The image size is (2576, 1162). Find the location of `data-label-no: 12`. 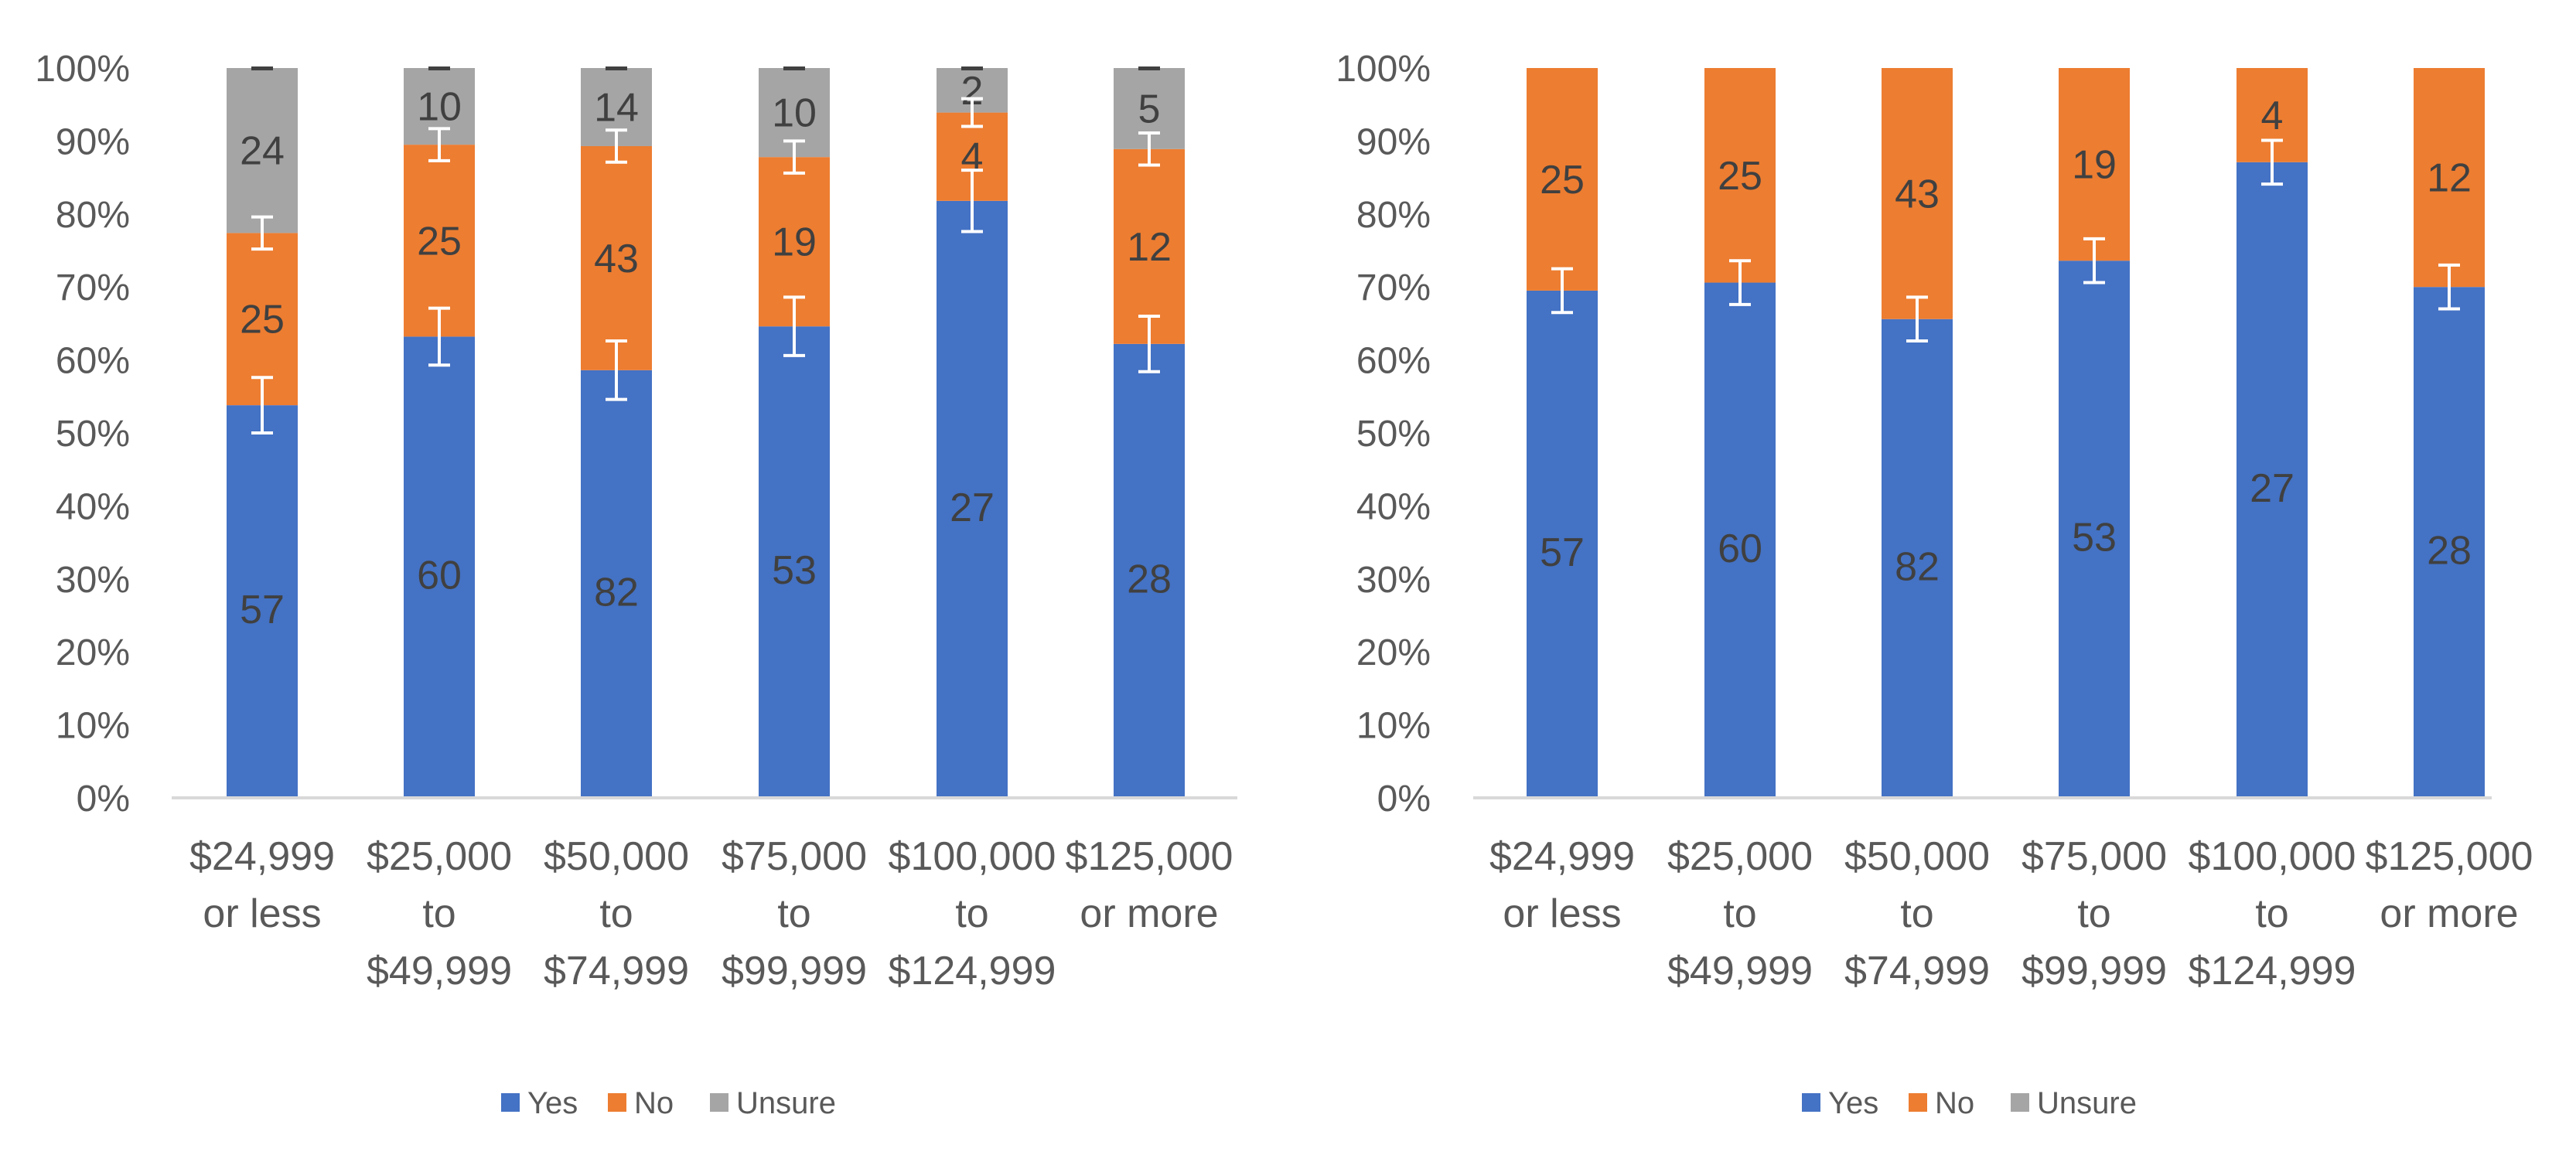

data-label-no: 12 is located at coordinates (1150, 247).